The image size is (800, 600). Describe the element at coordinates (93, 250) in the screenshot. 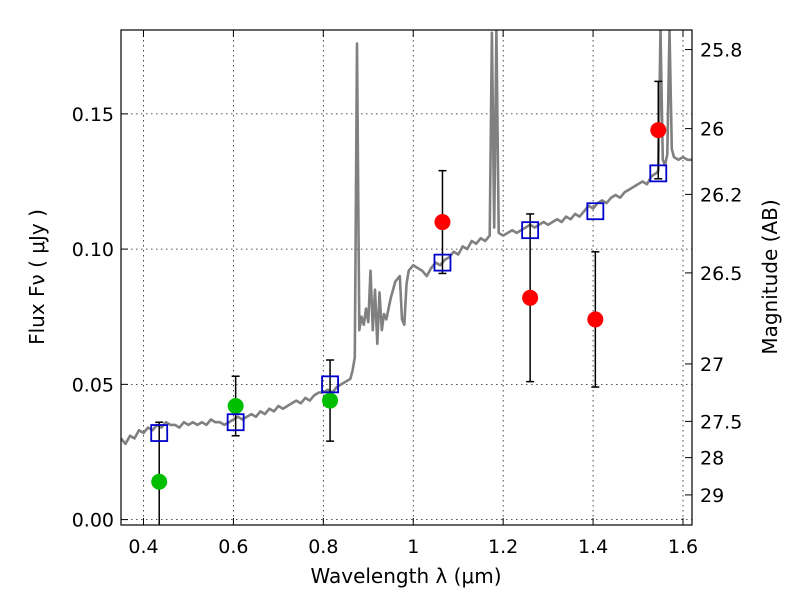

I see `y-tick-label: 0.10` at that location.